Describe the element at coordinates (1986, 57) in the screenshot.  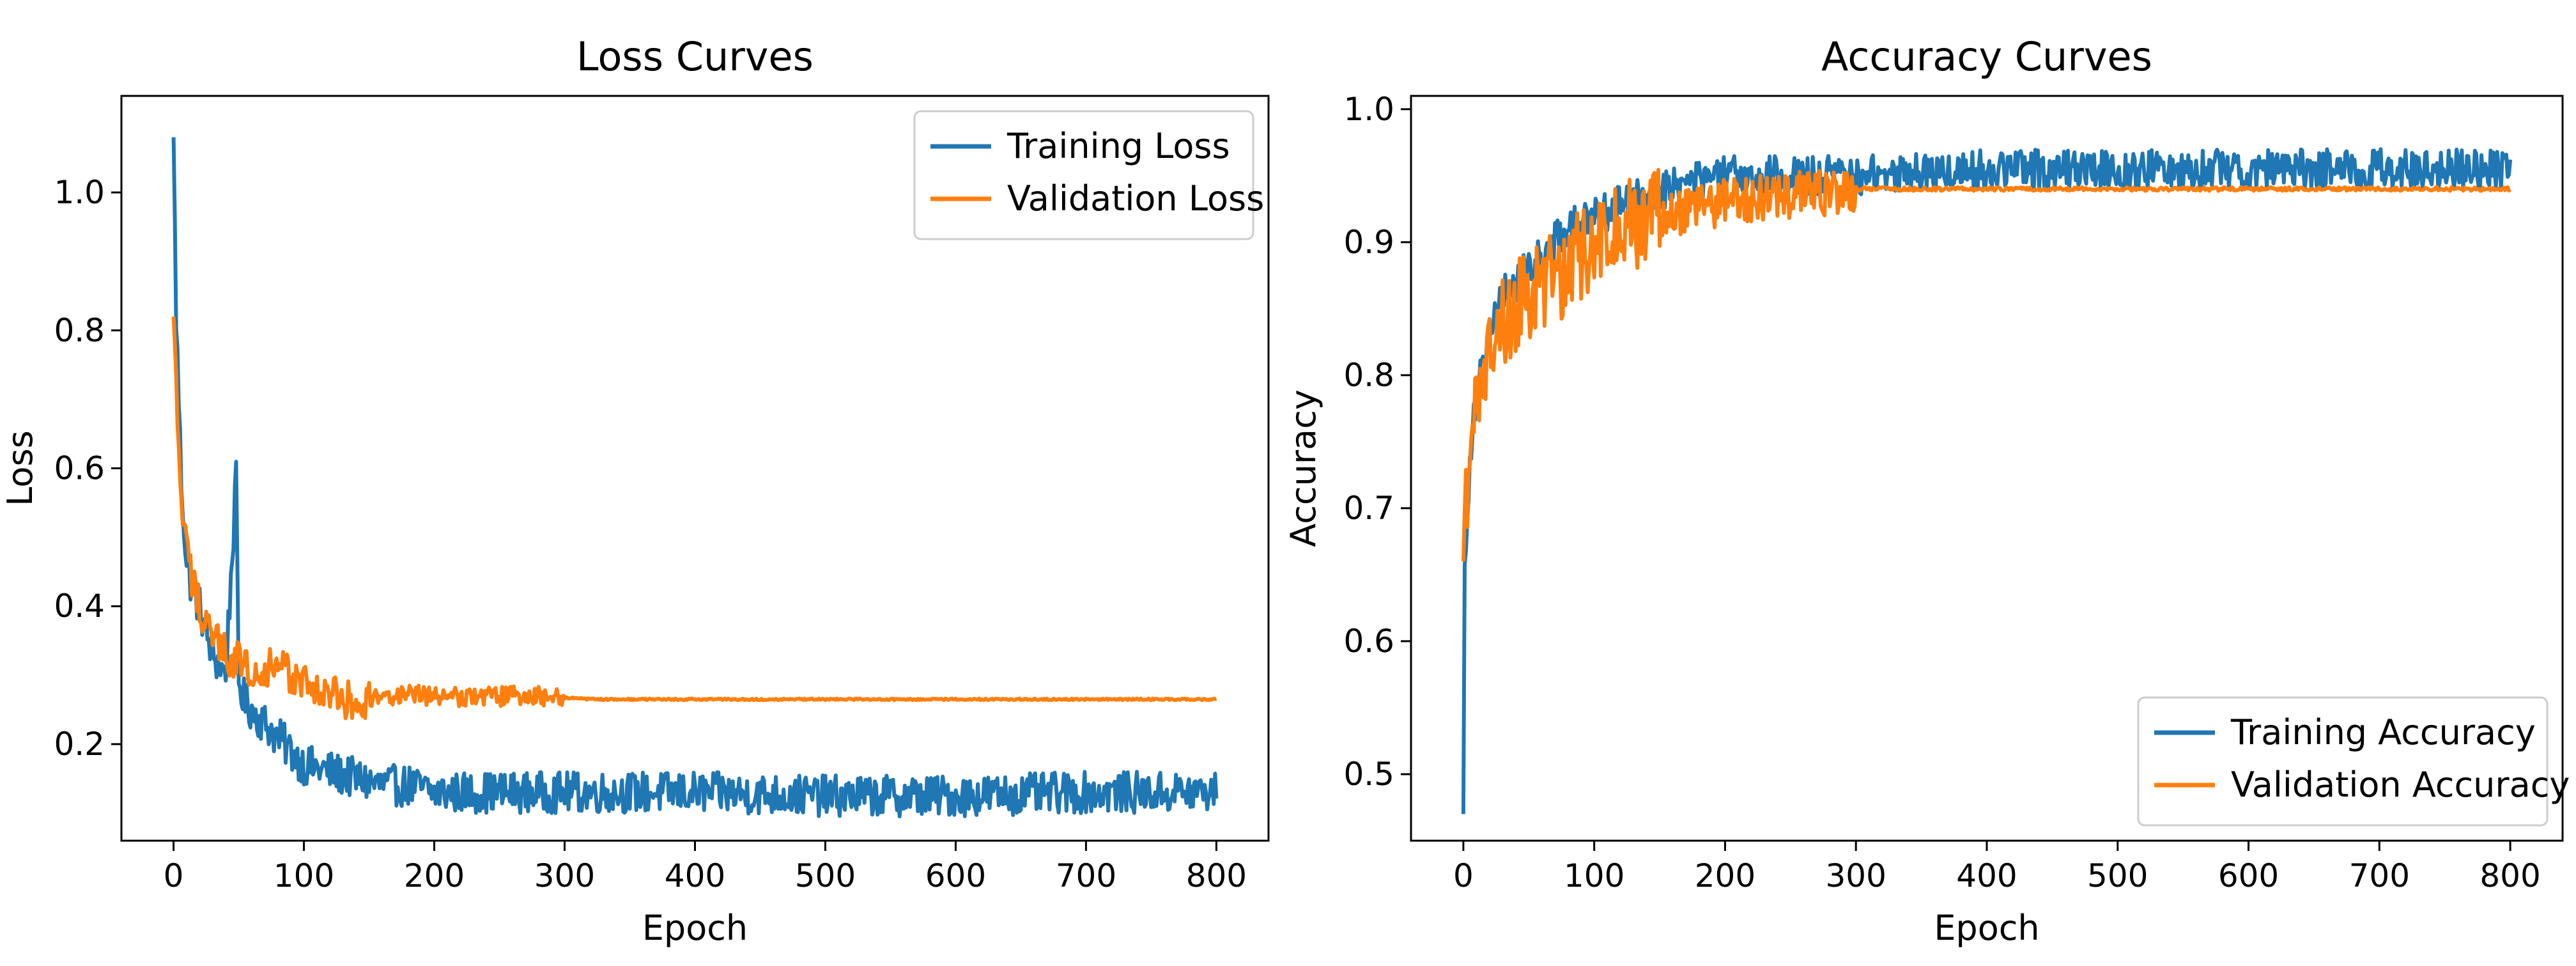
I see `chart-title: Accuracy Curves` at that location.